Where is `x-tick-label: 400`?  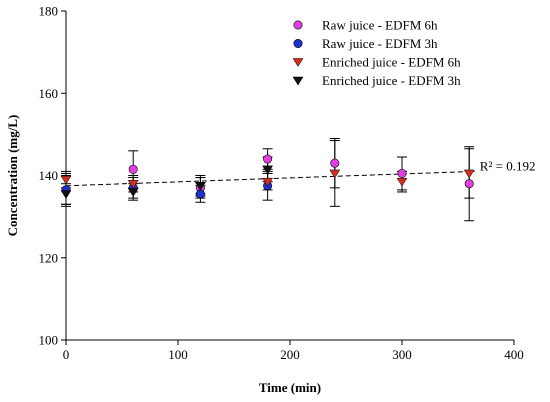
x-tick-label: 400 is located at coordinates (514, 354).